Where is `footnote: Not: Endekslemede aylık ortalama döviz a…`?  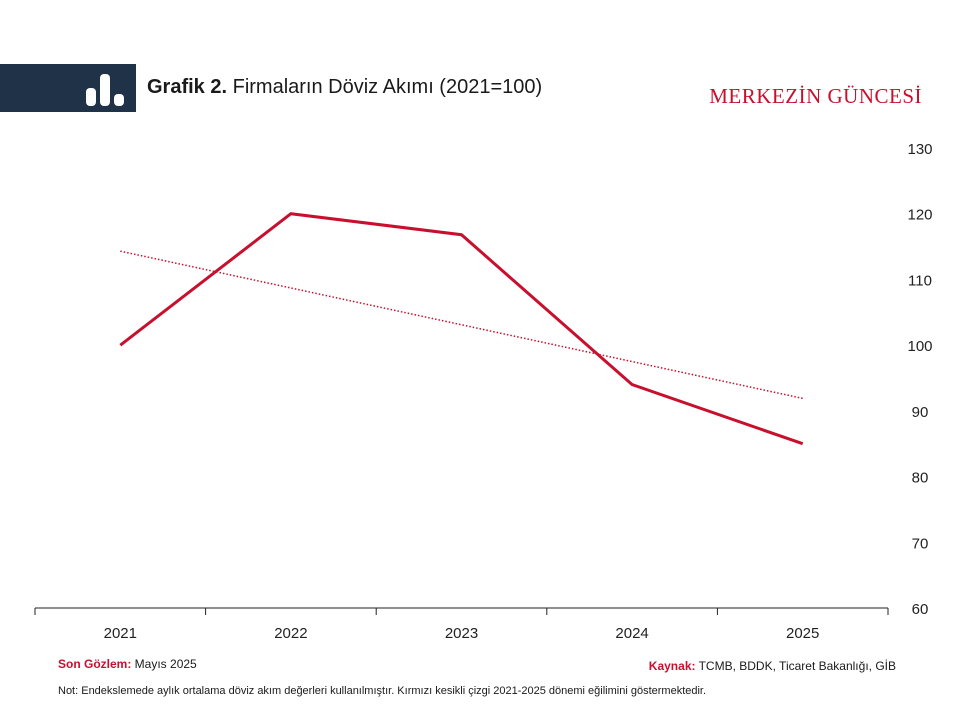 footnote: Not: Endekslemede aylık ortalama döviz a… is located at coordinates (382, 691).